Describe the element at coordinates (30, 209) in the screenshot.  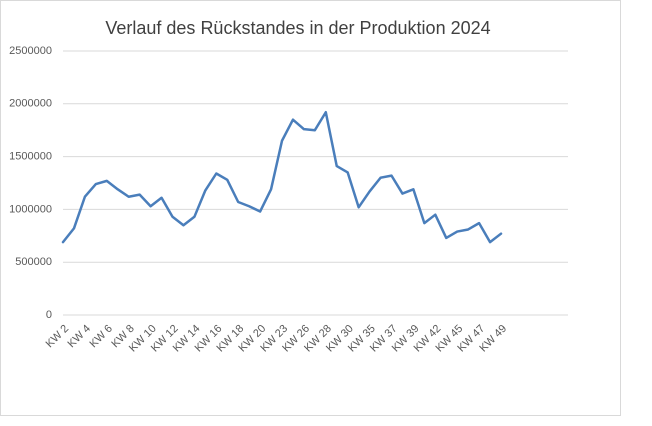
I see `y-tick-label: 1000000` at that location.